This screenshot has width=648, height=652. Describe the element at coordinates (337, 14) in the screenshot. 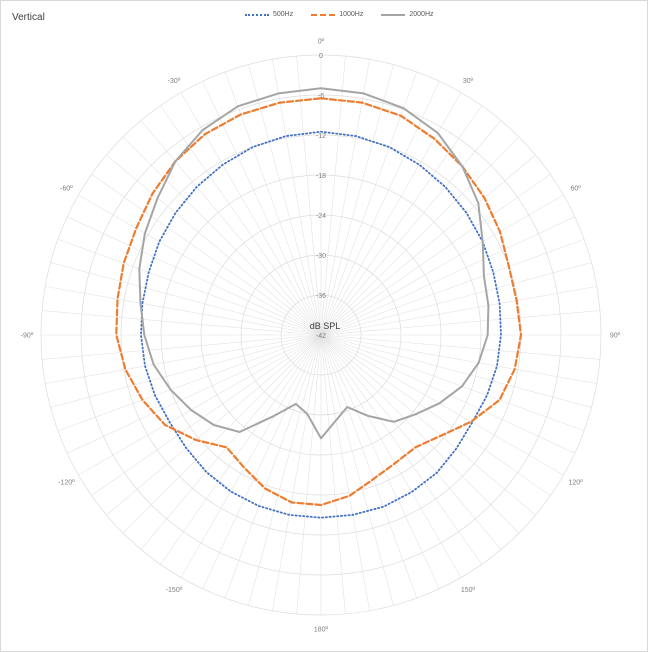

I see `legend-item-1000hz: 1000Hz` at that location.